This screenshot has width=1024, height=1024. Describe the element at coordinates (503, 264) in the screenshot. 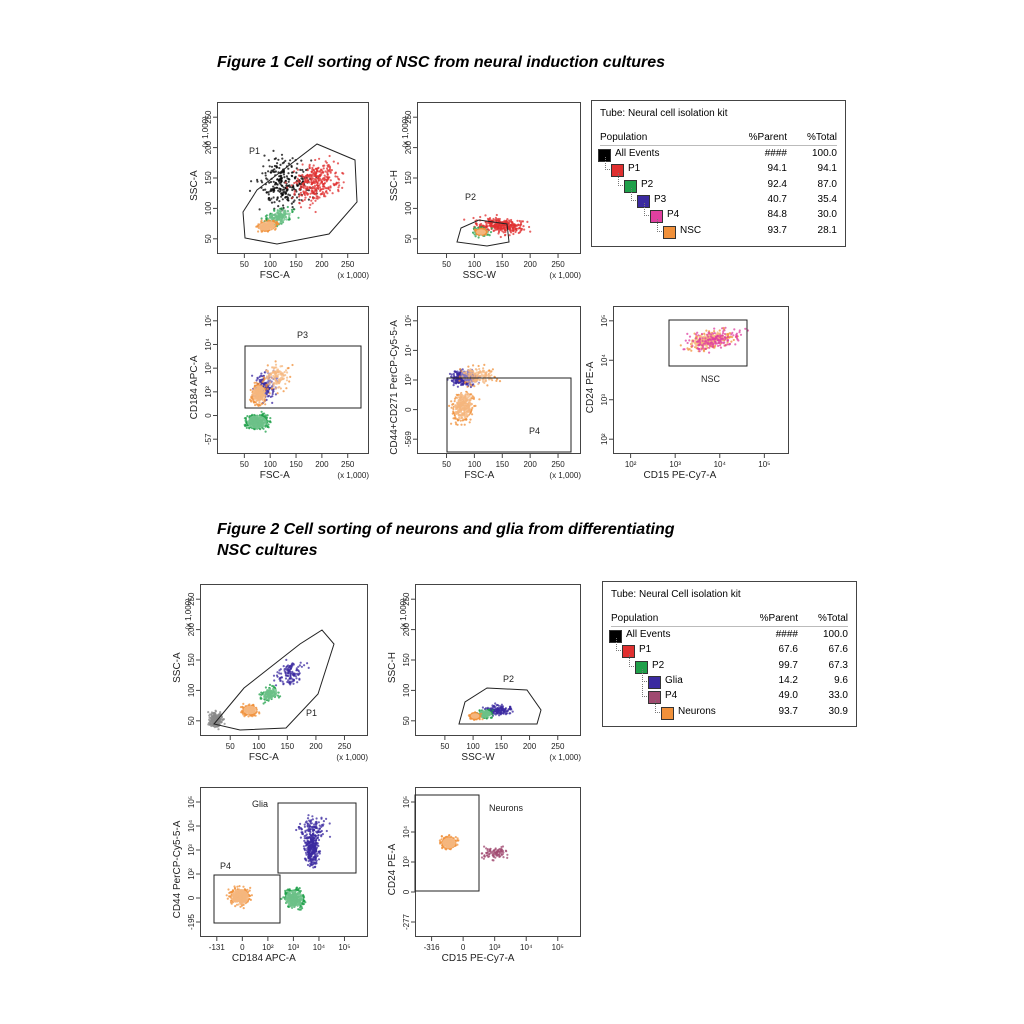

I see `x-tick-label: 150` at that location.